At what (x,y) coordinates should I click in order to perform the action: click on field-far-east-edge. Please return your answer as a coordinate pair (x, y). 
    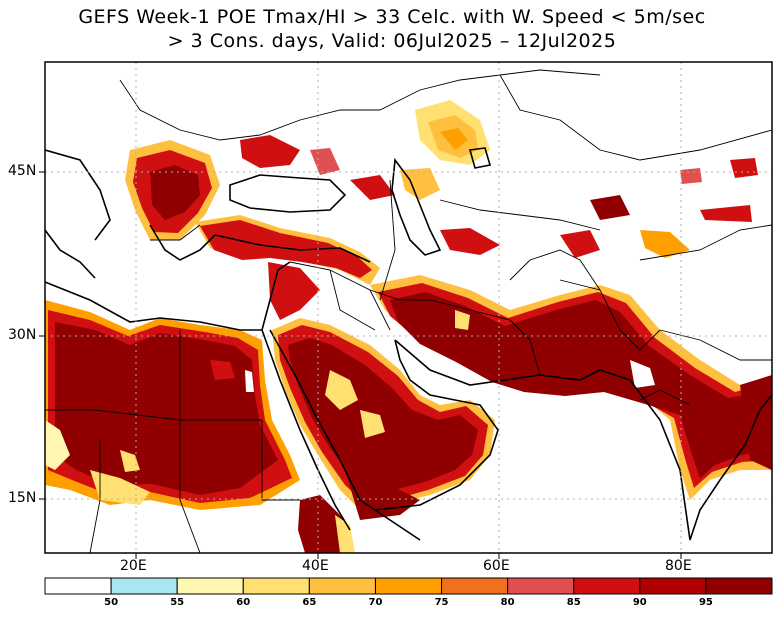
    Looking at the image, I should click on (756, 422).